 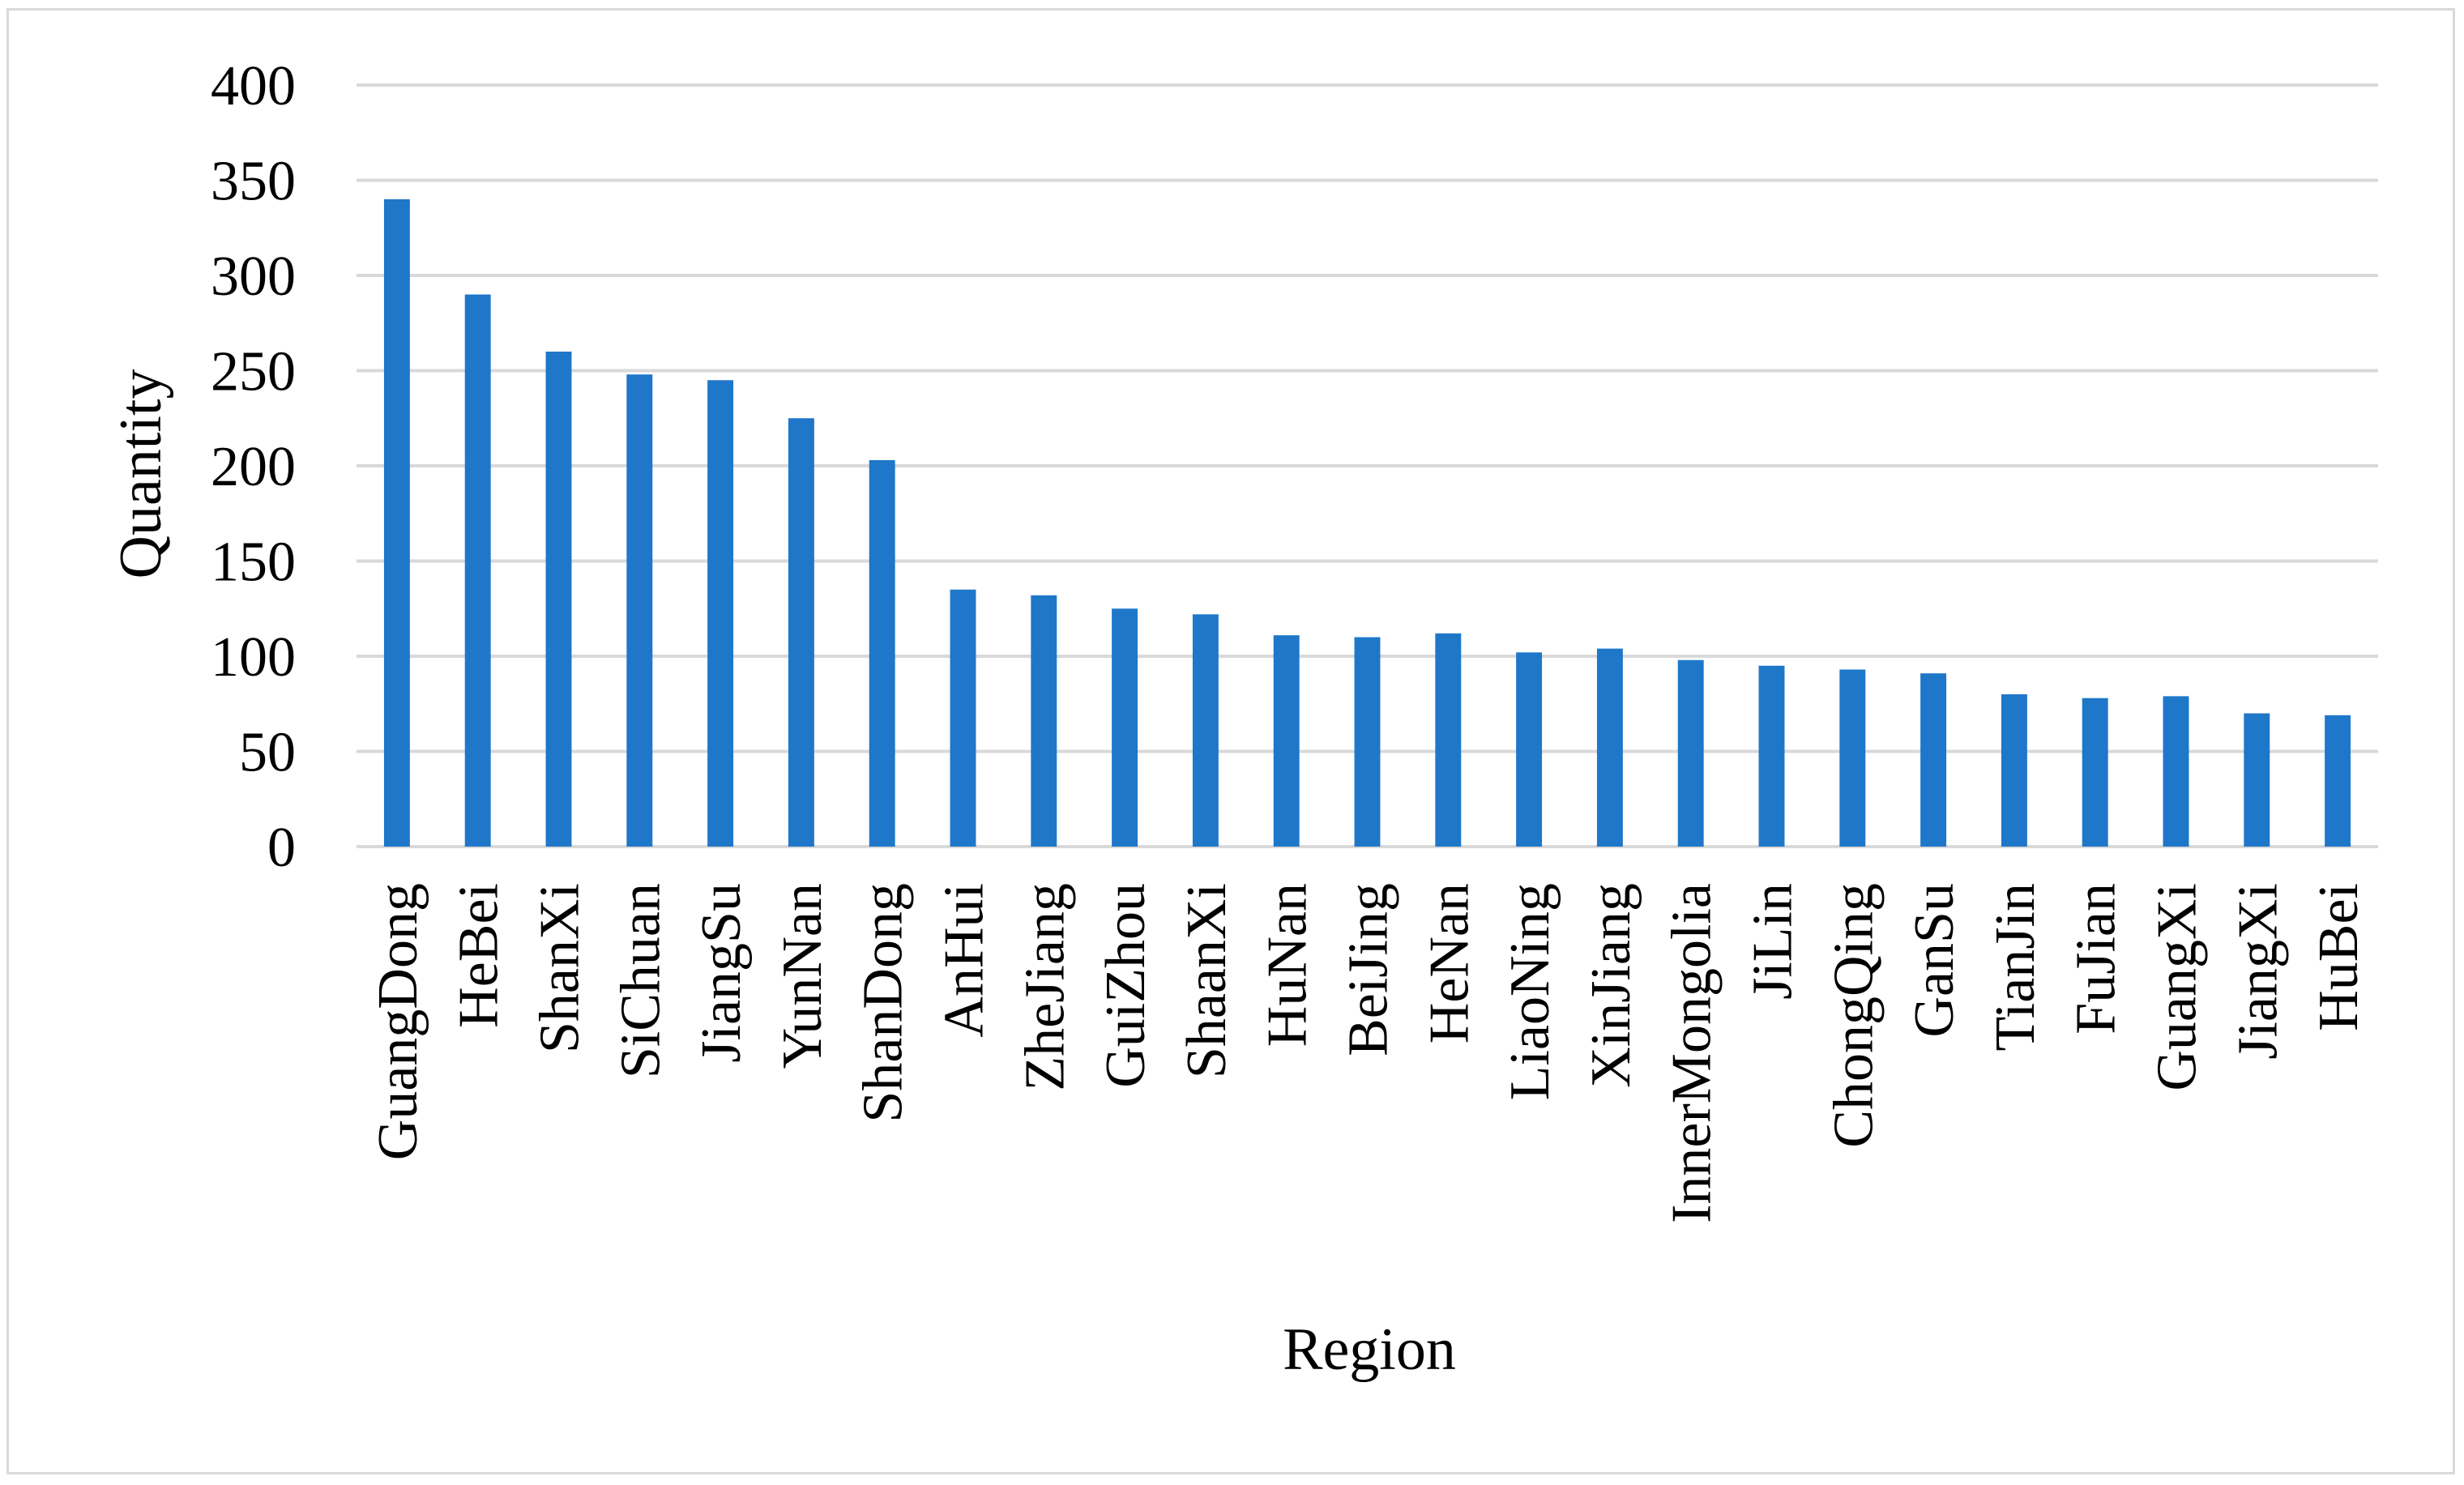 I want to click on x-tick-label: TianJin, so click(x=2016, y=967).